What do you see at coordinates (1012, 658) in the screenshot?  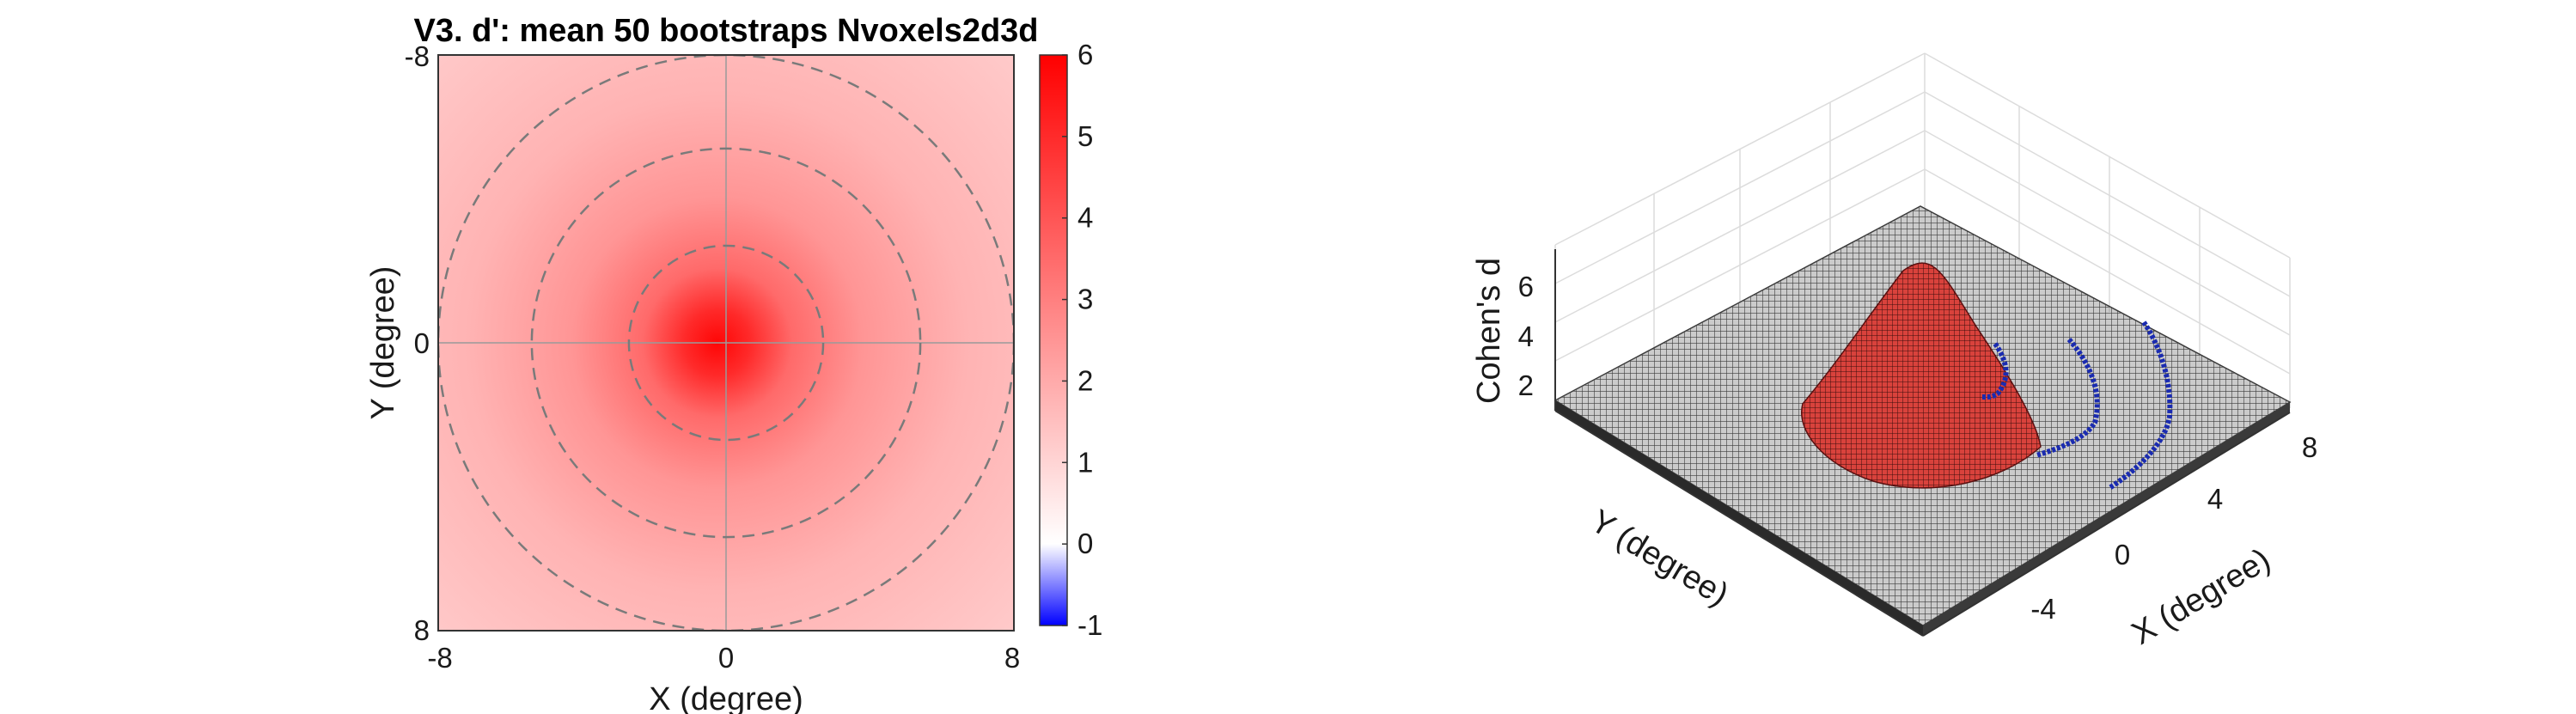 I see `x-tick-right: 8` at bounding box center [1012, 658].